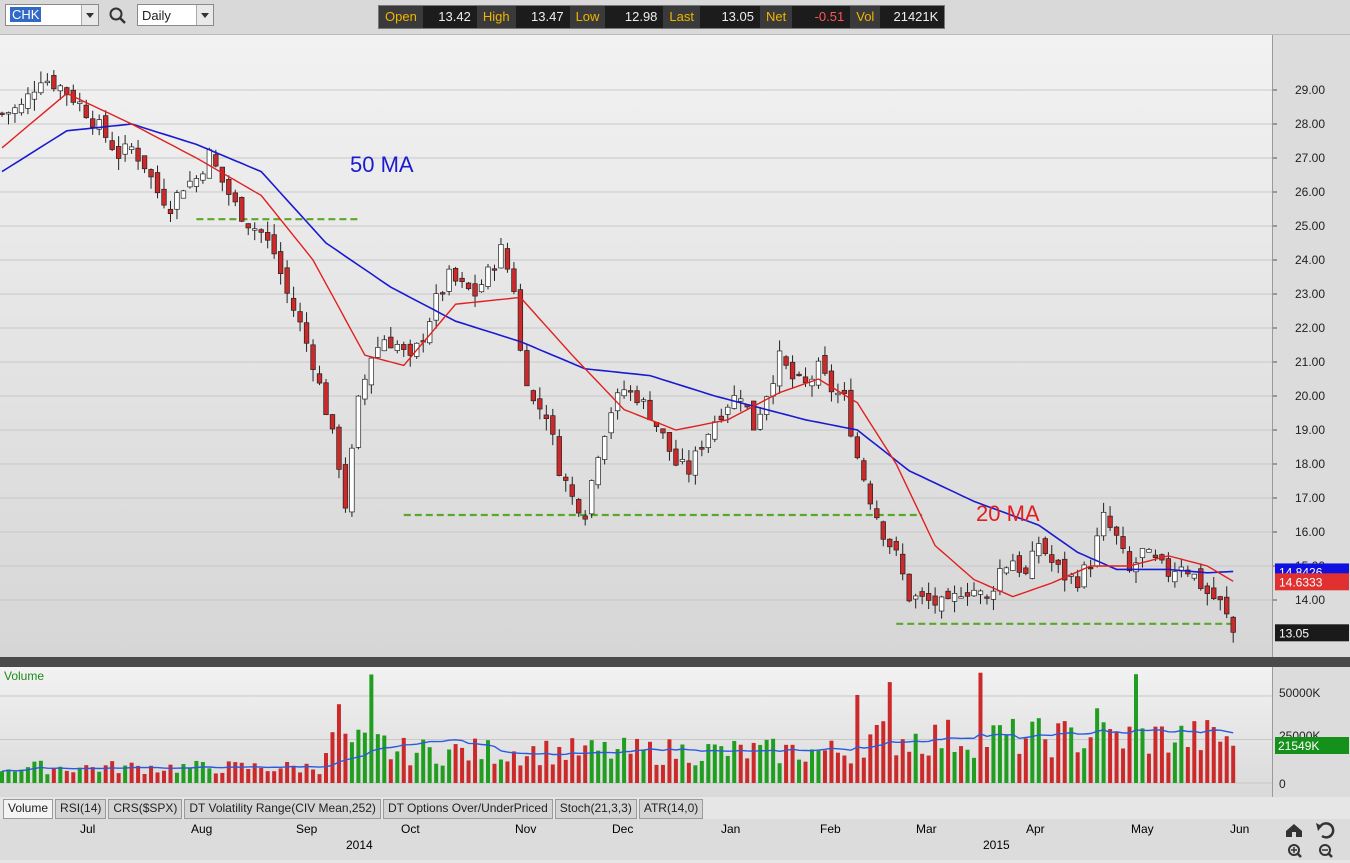 The width and height of the screenshot is (1350, 863). What do you see at coordinates (595, 809) in the screenshot?
I see `tab-stoch: Stoch(21,3,3)` at bounding box center [595, 809].